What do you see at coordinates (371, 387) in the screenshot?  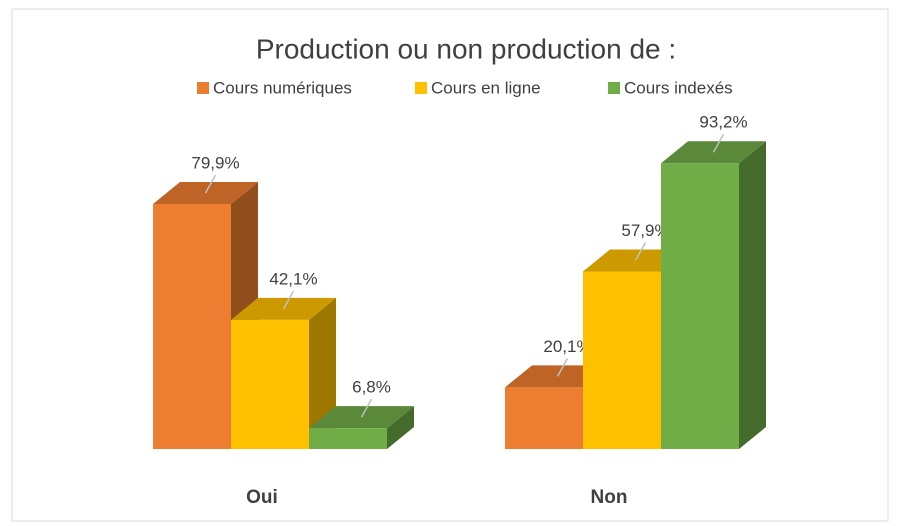 I see `data-label: 6,8%` at bounding box center [371, 387].